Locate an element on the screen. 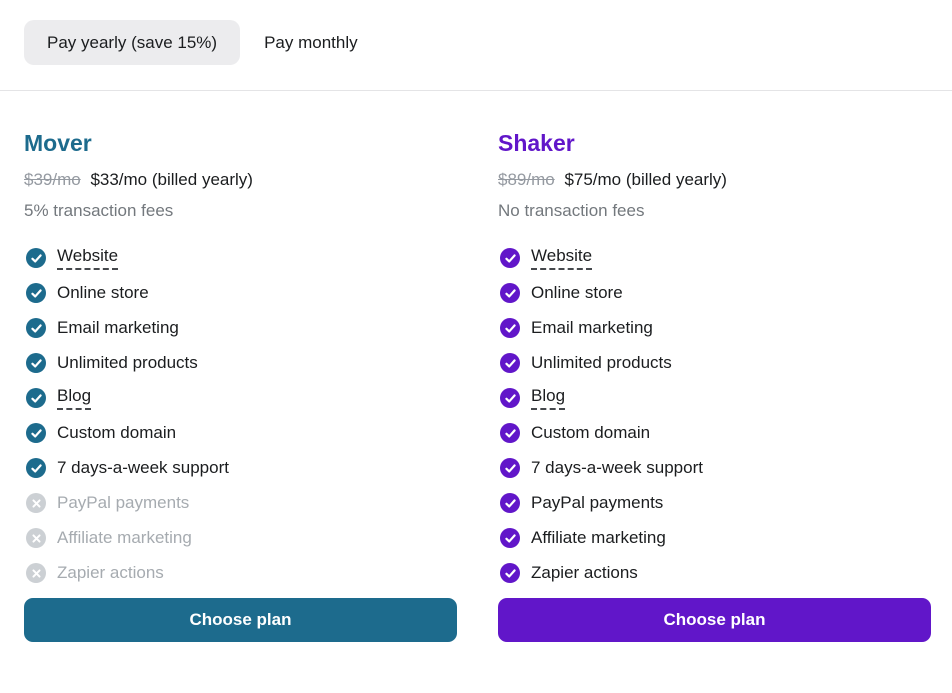  plan-title: Mover is located at coordinates (58, 143).